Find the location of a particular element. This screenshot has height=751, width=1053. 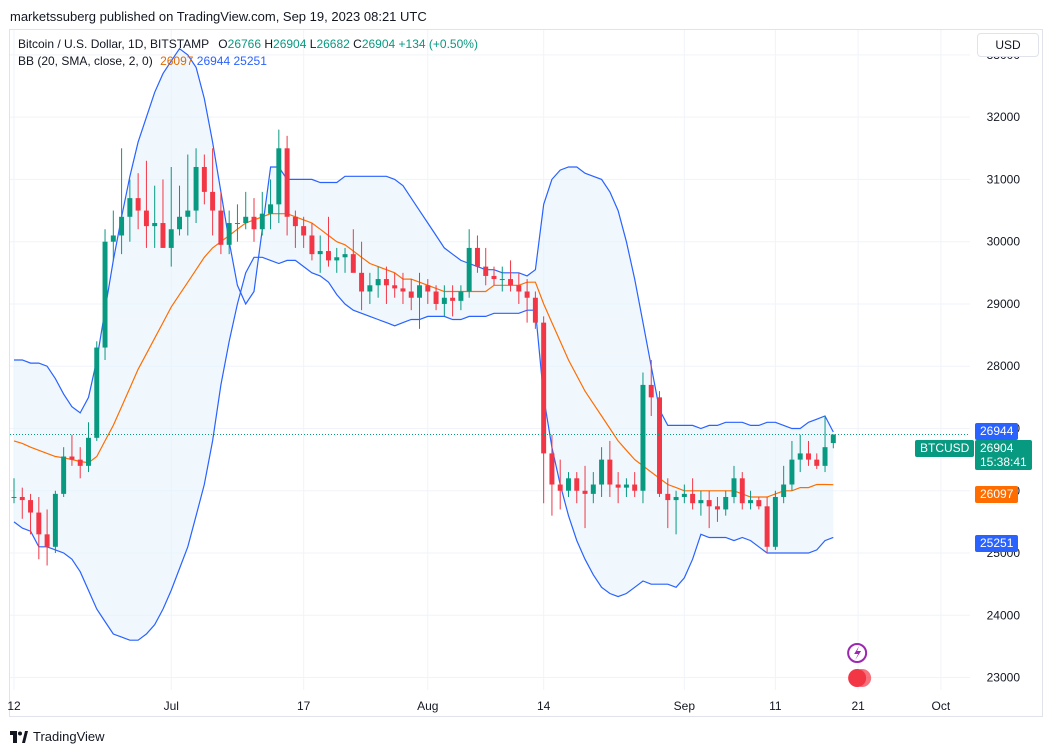

lightning-icon is located at coordinates (858, 653).